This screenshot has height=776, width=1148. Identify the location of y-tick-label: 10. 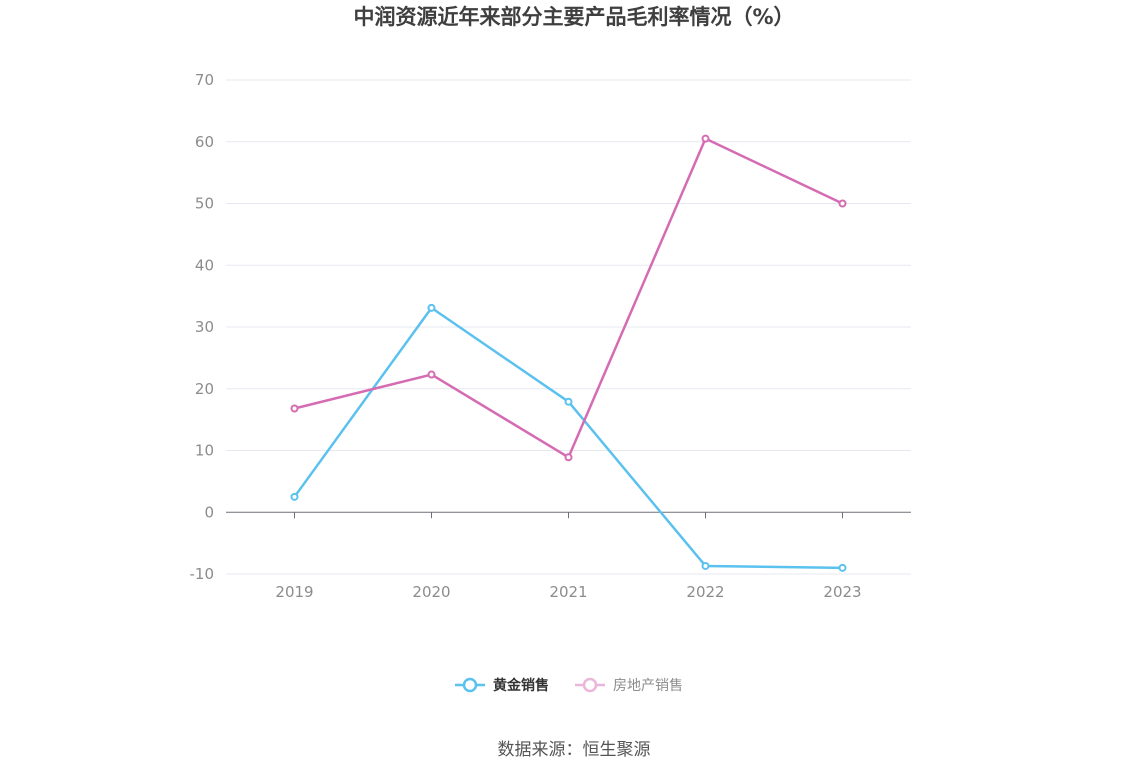
(204, 451).